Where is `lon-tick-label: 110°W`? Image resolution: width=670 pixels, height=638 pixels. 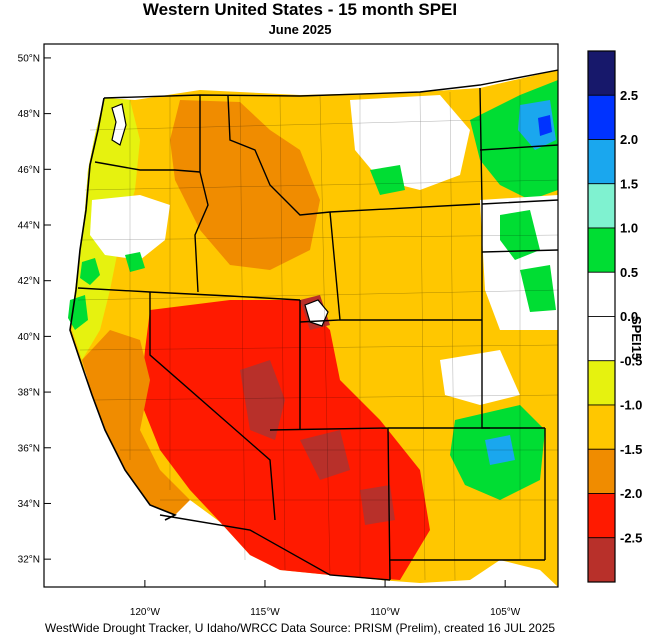 lon-tick-label: 110°W is located at coordinates (385, 612).